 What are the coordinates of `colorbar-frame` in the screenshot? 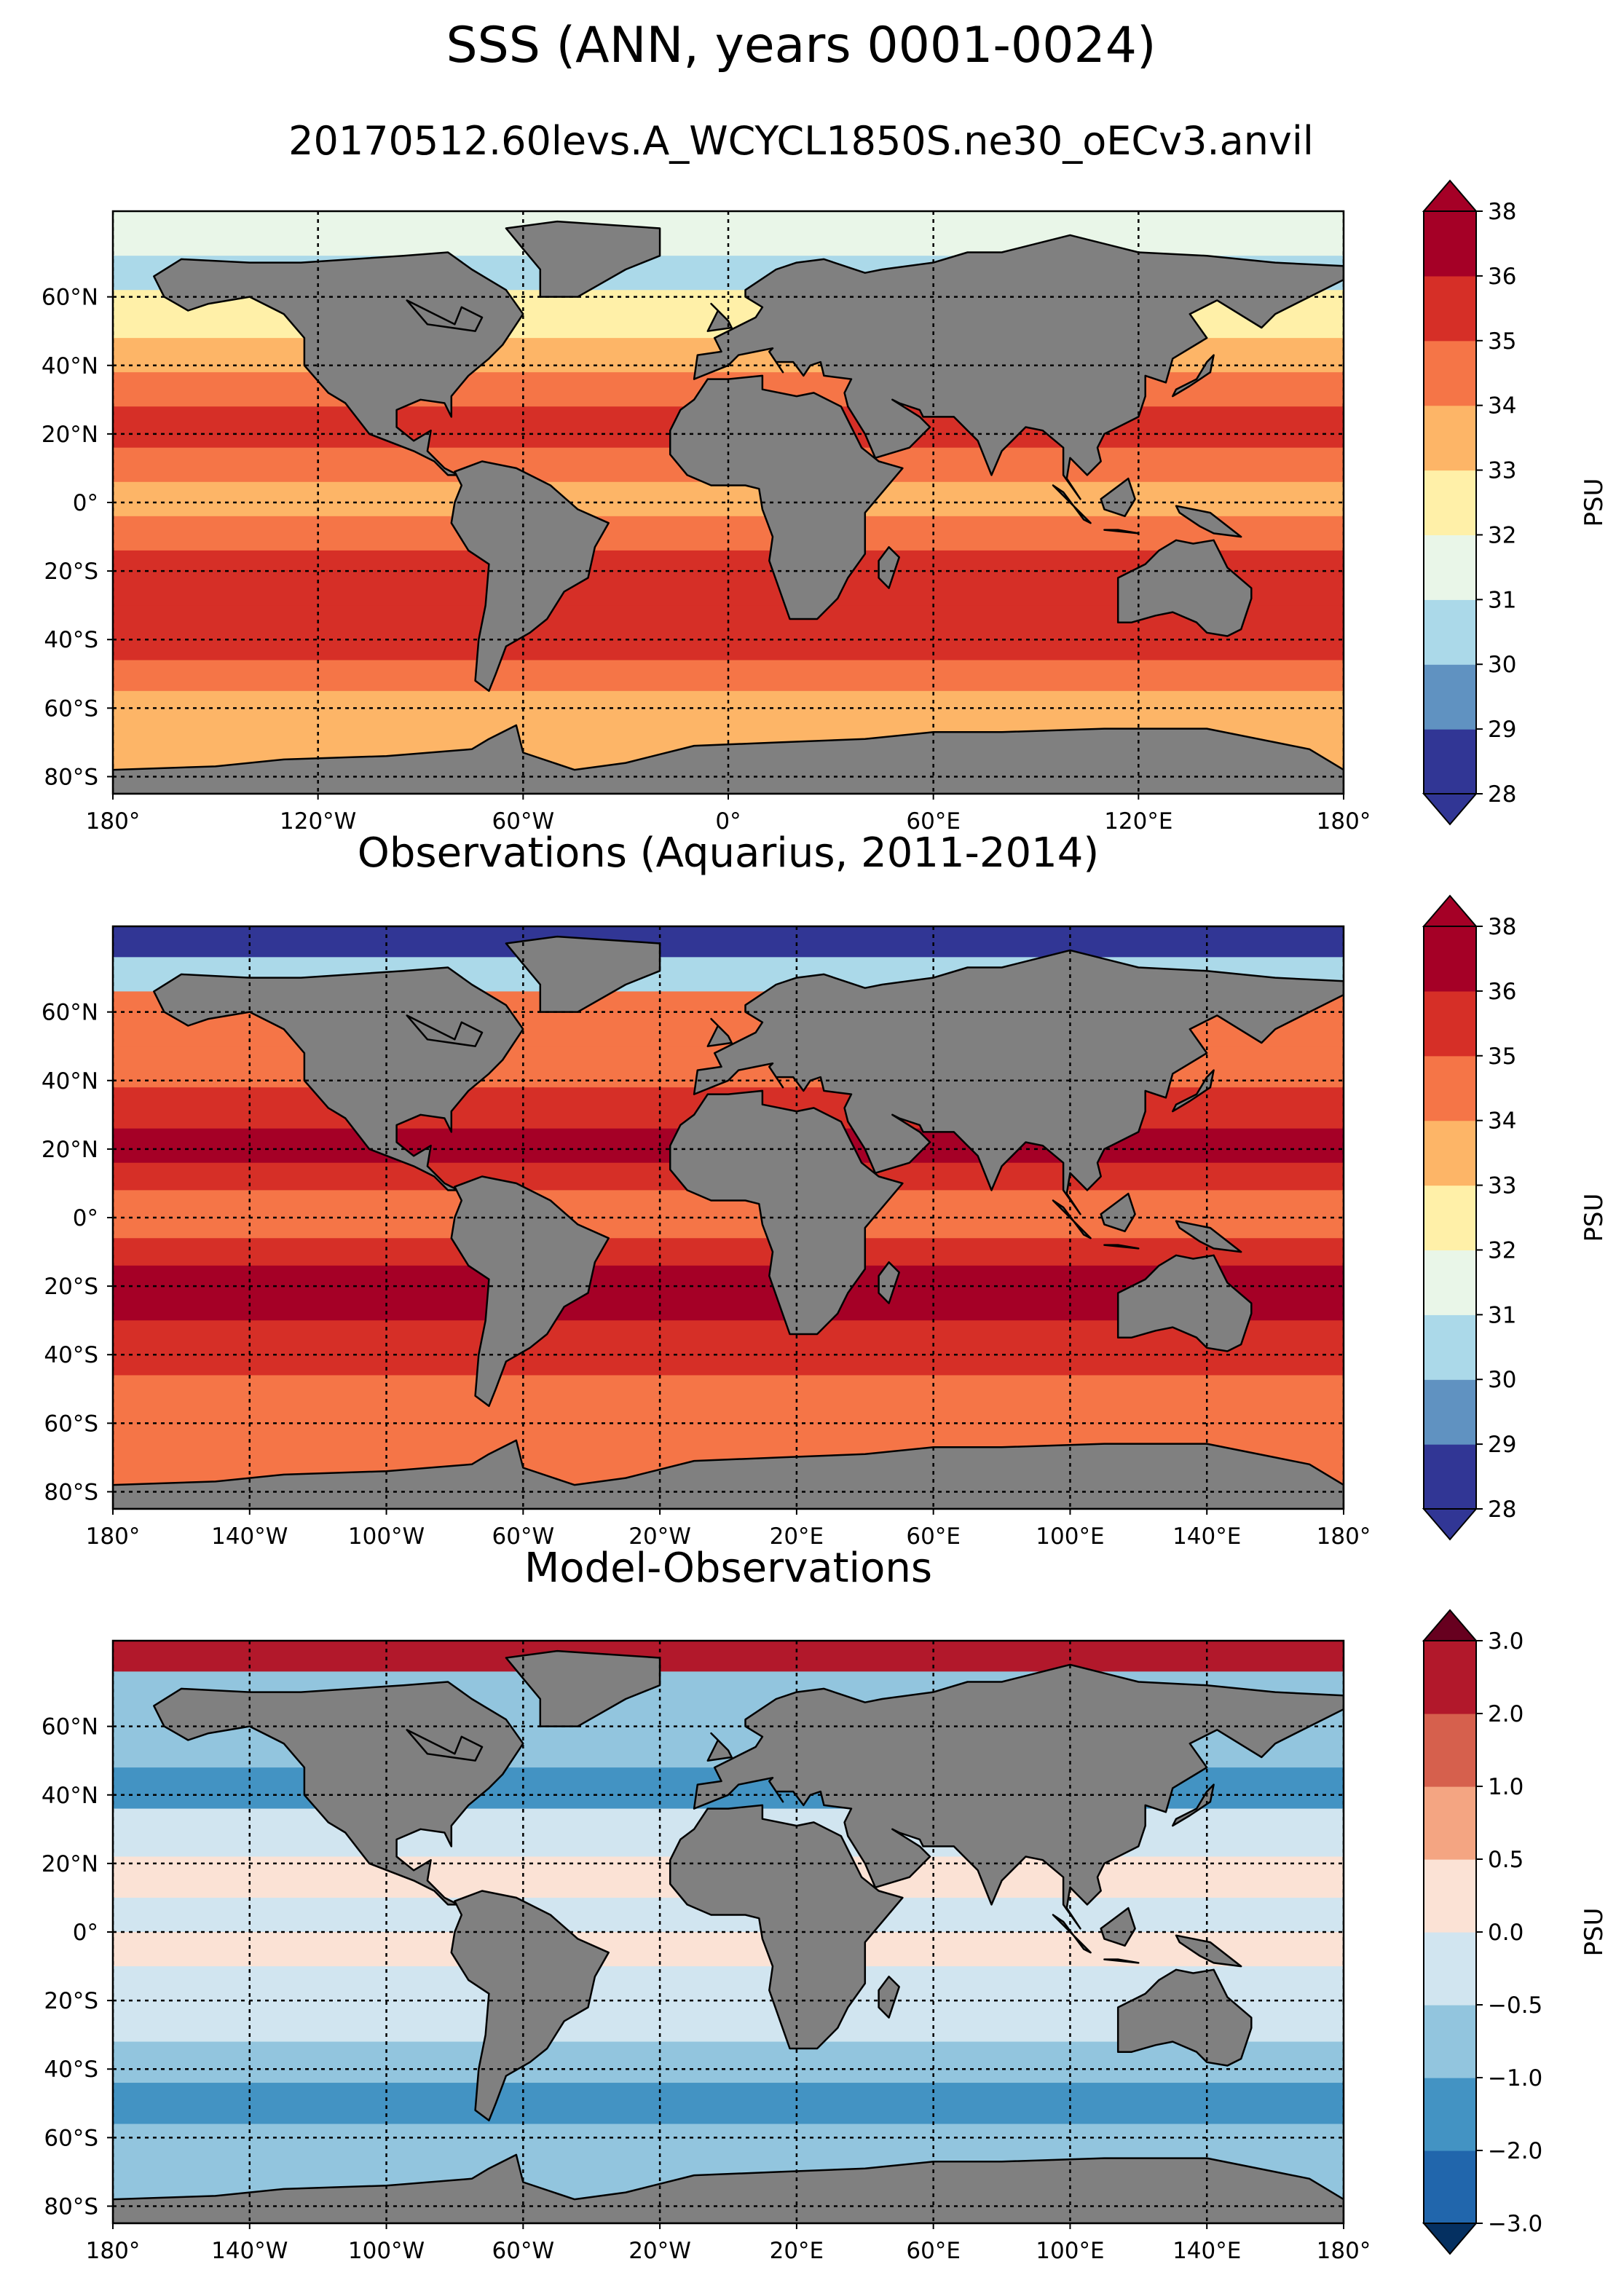 It's located at (1450, 502).